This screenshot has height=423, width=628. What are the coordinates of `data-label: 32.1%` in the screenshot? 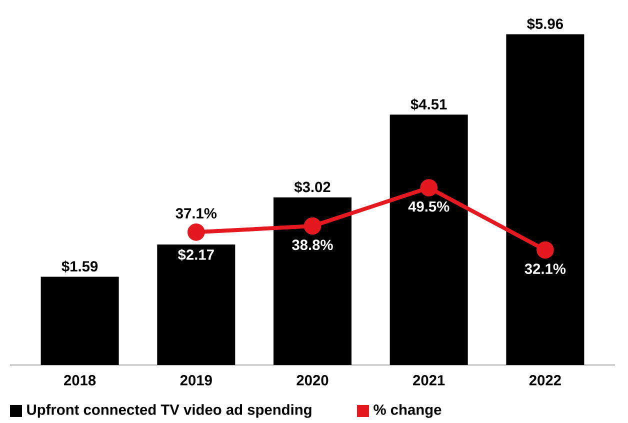 It's located at (545, 269).